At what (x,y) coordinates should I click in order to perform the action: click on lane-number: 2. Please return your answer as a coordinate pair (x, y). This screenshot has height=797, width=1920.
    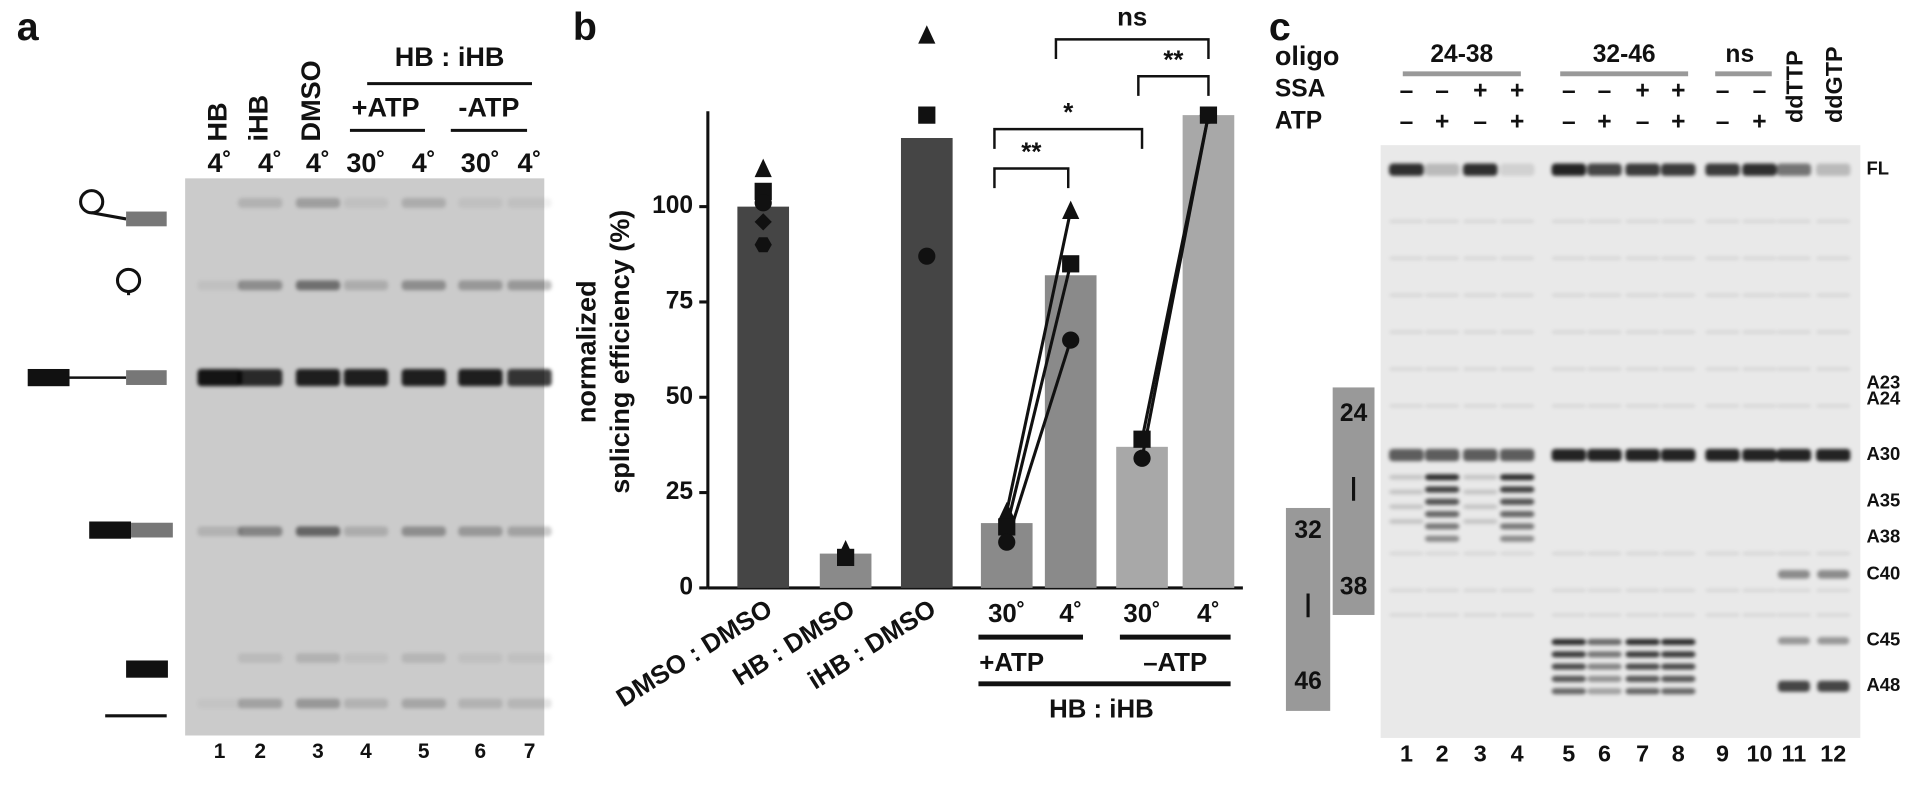
    Looking at the image, I should click on (1442, 753).